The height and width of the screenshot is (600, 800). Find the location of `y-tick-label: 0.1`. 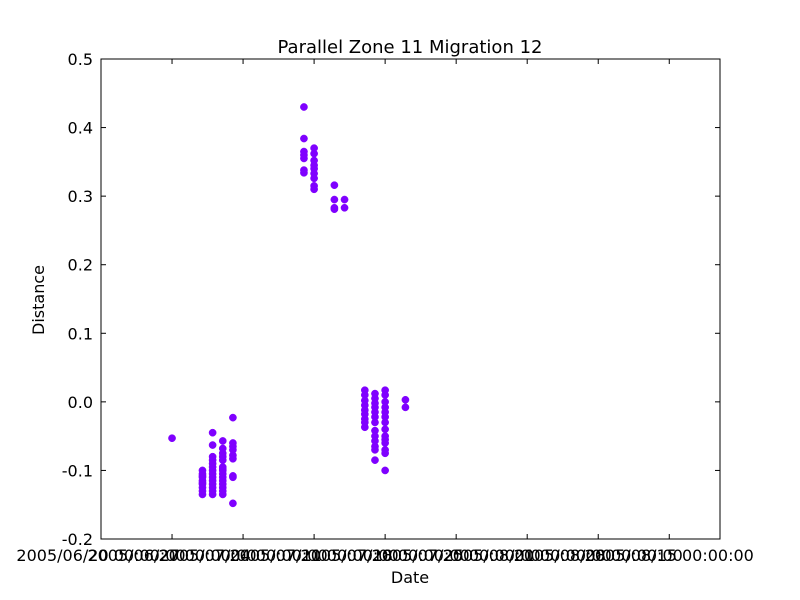

y-tick-label: 0.1 is located at coordinates (80, 333).